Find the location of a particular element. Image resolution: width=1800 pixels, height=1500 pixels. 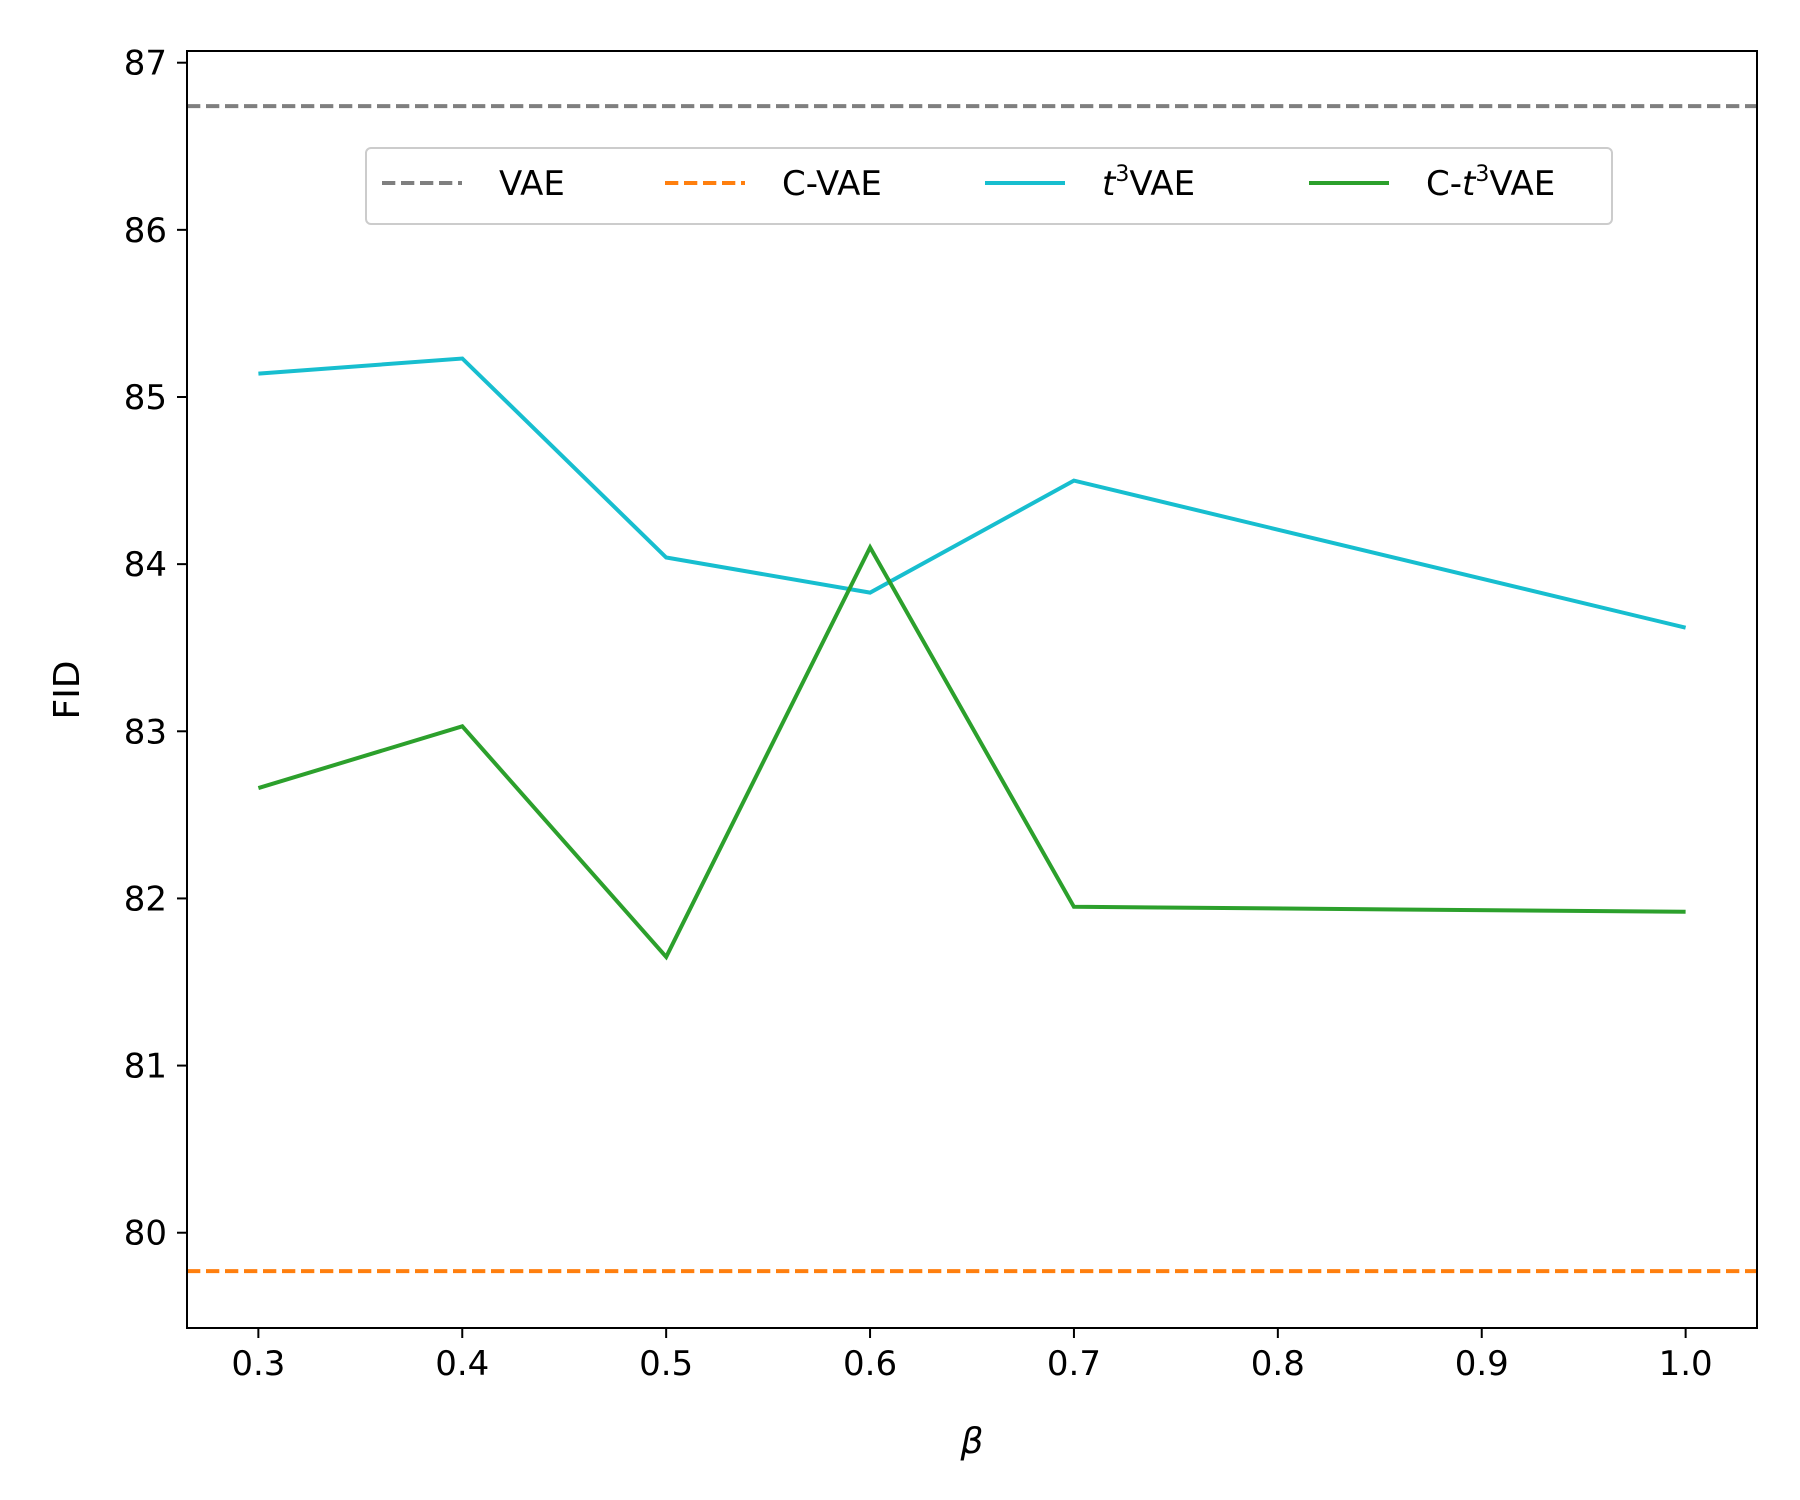

legend-label-vae: VAE is located at coordinates (532, 184).